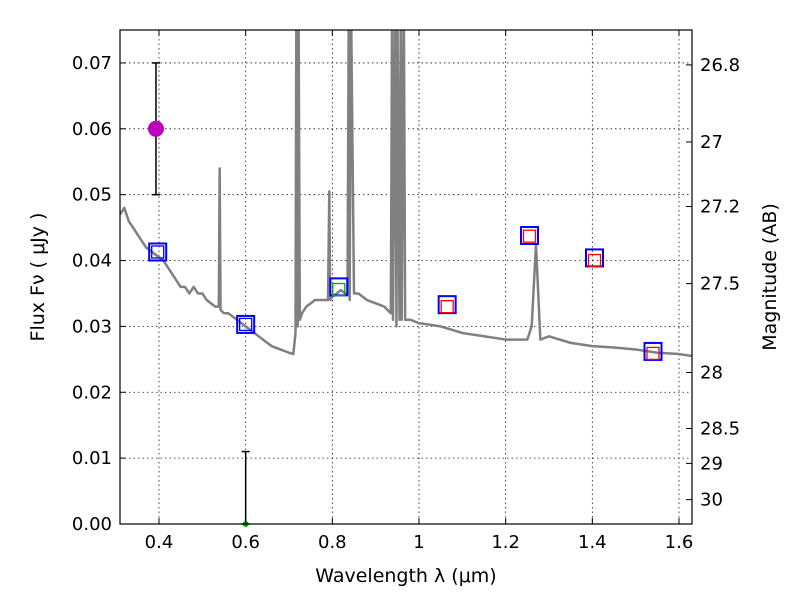 The image size is (800, 600). What do you see at coordinates (679, 542) in the screenshot?
I see `x-tick-label: 1.6` at bounding box center [679, 542].